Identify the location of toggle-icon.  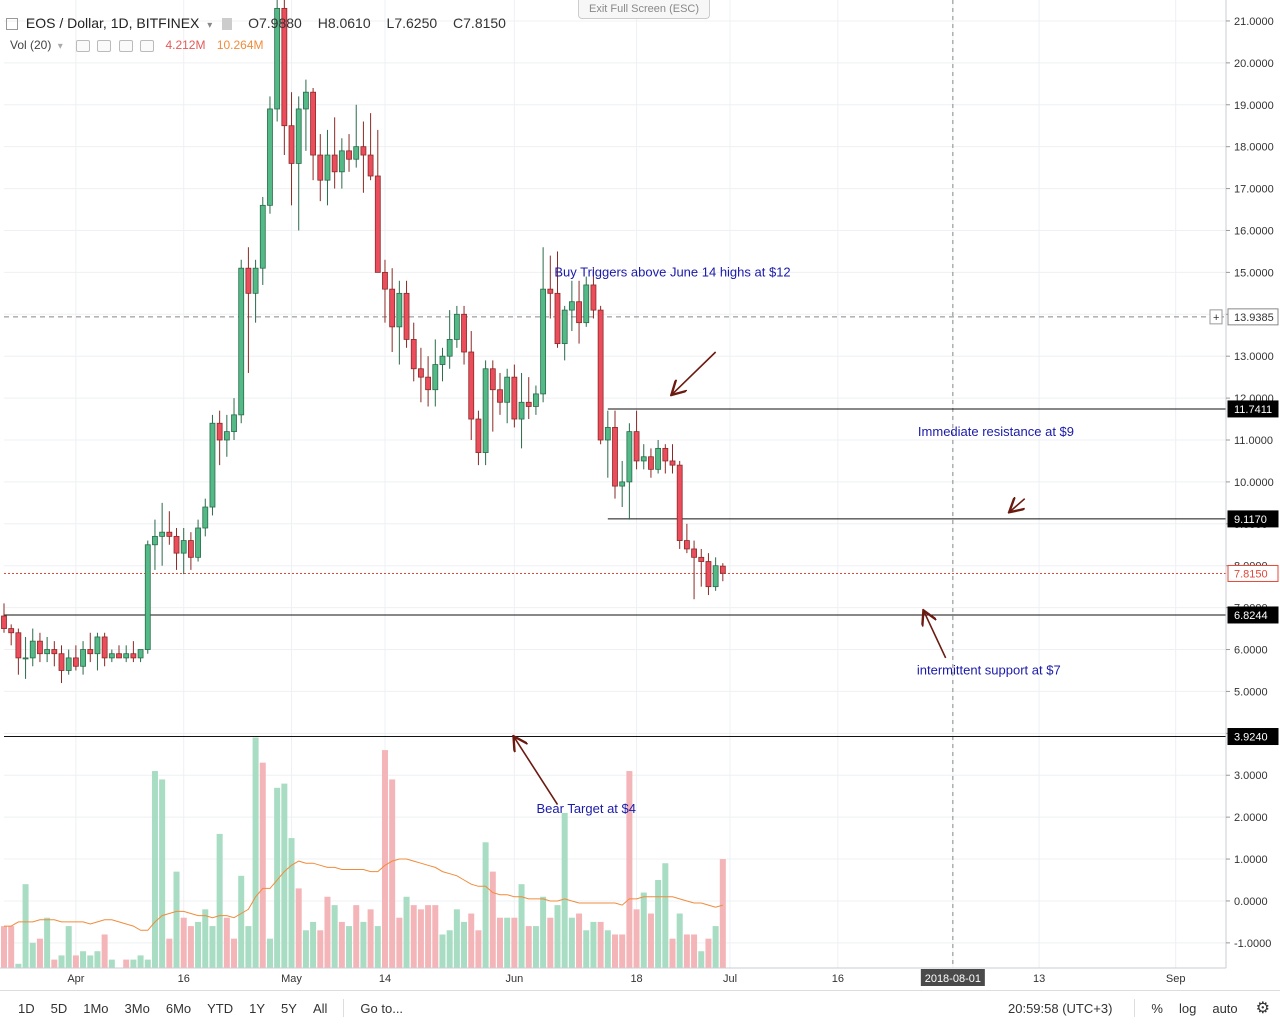
(227, 24).